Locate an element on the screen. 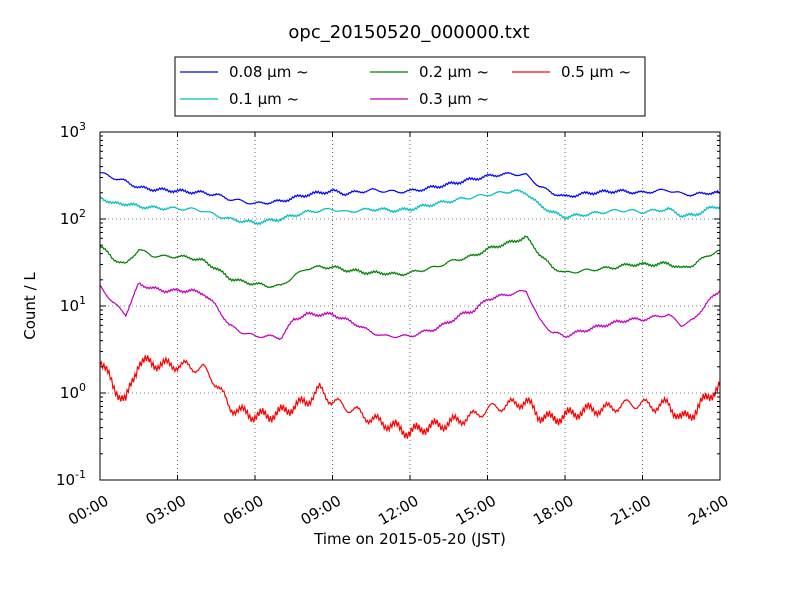  y-tick-label: 10⁻¹ is located at coordinates (71, 478).